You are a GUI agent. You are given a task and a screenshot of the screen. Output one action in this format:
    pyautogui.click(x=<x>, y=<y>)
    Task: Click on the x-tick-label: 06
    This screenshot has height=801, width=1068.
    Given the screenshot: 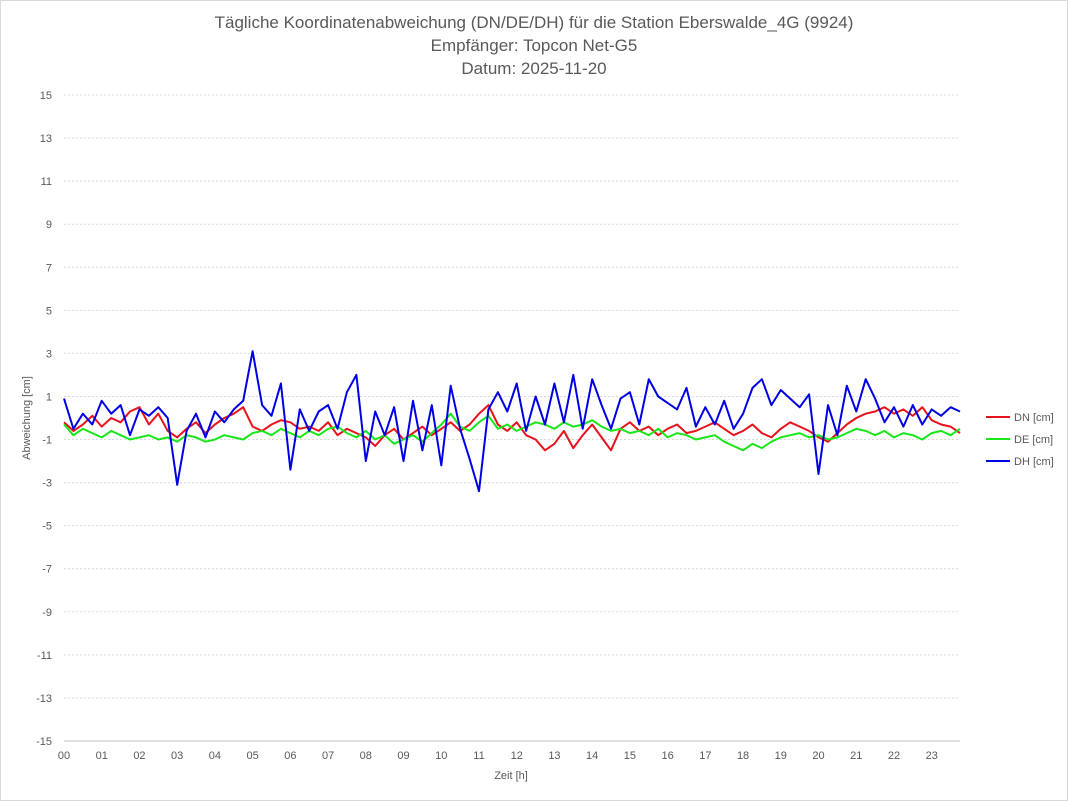 What is the action you would take?
    pyautogui.click(x=290, y=756)
    